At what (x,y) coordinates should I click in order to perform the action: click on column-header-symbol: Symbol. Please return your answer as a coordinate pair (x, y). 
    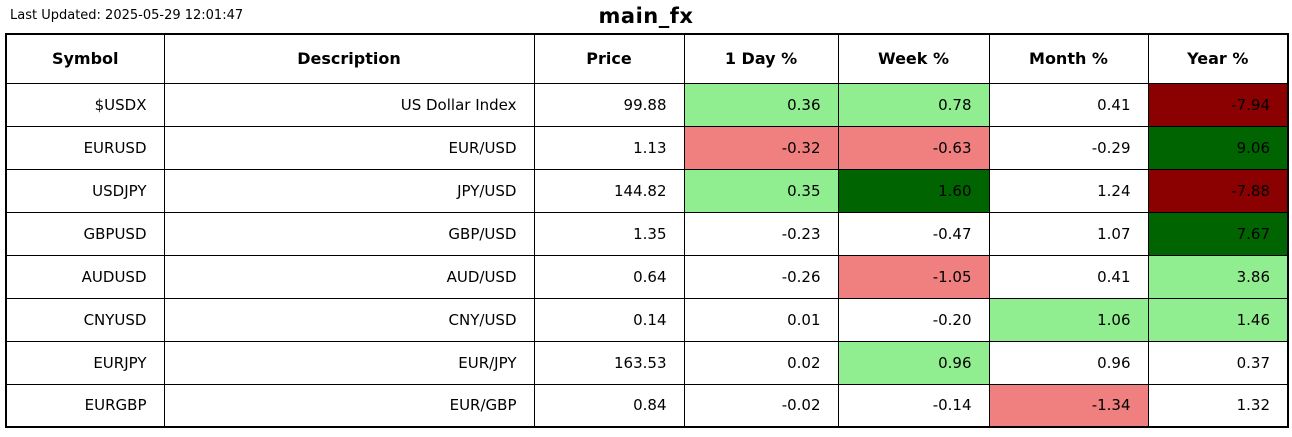
    Looking at the image, I should click on (85, 58).